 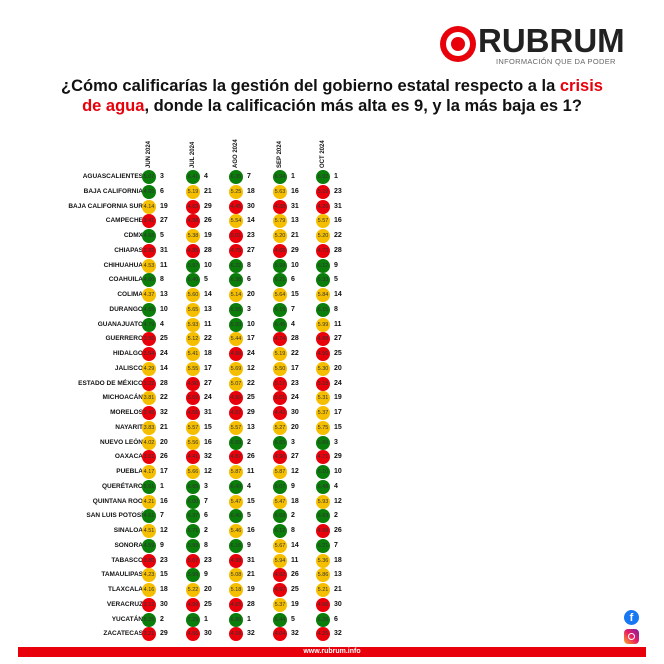 What do you see at coordinates (162, 545) in the screenshot?
I see `rank-value: 9` at bounding box center [162, 545].